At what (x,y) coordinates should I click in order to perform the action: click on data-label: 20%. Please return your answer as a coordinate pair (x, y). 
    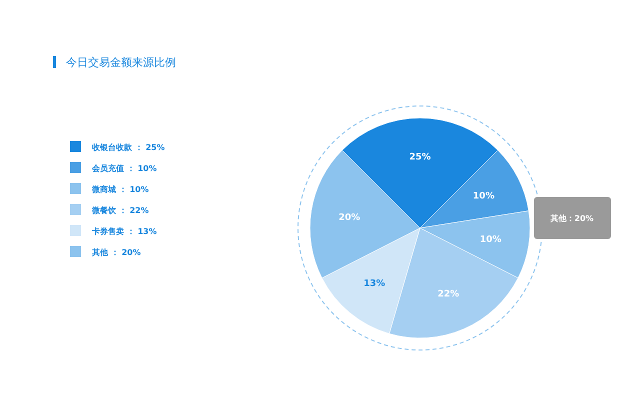
    Looking at the image, I should click on (349, 217).